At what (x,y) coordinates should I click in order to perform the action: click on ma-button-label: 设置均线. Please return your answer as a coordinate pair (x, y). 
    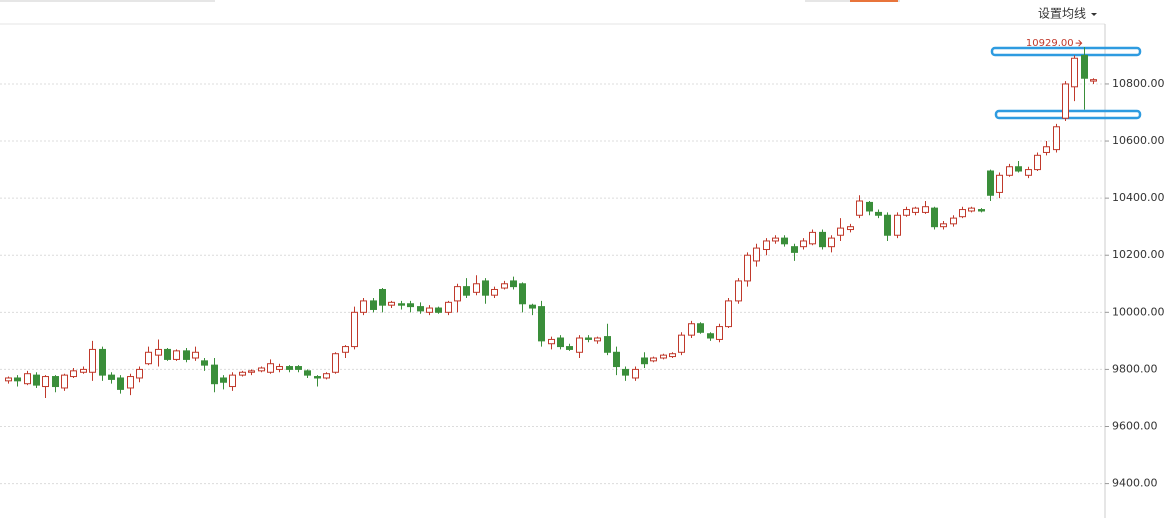
    Looking at the image, I should click on (1062, 14).